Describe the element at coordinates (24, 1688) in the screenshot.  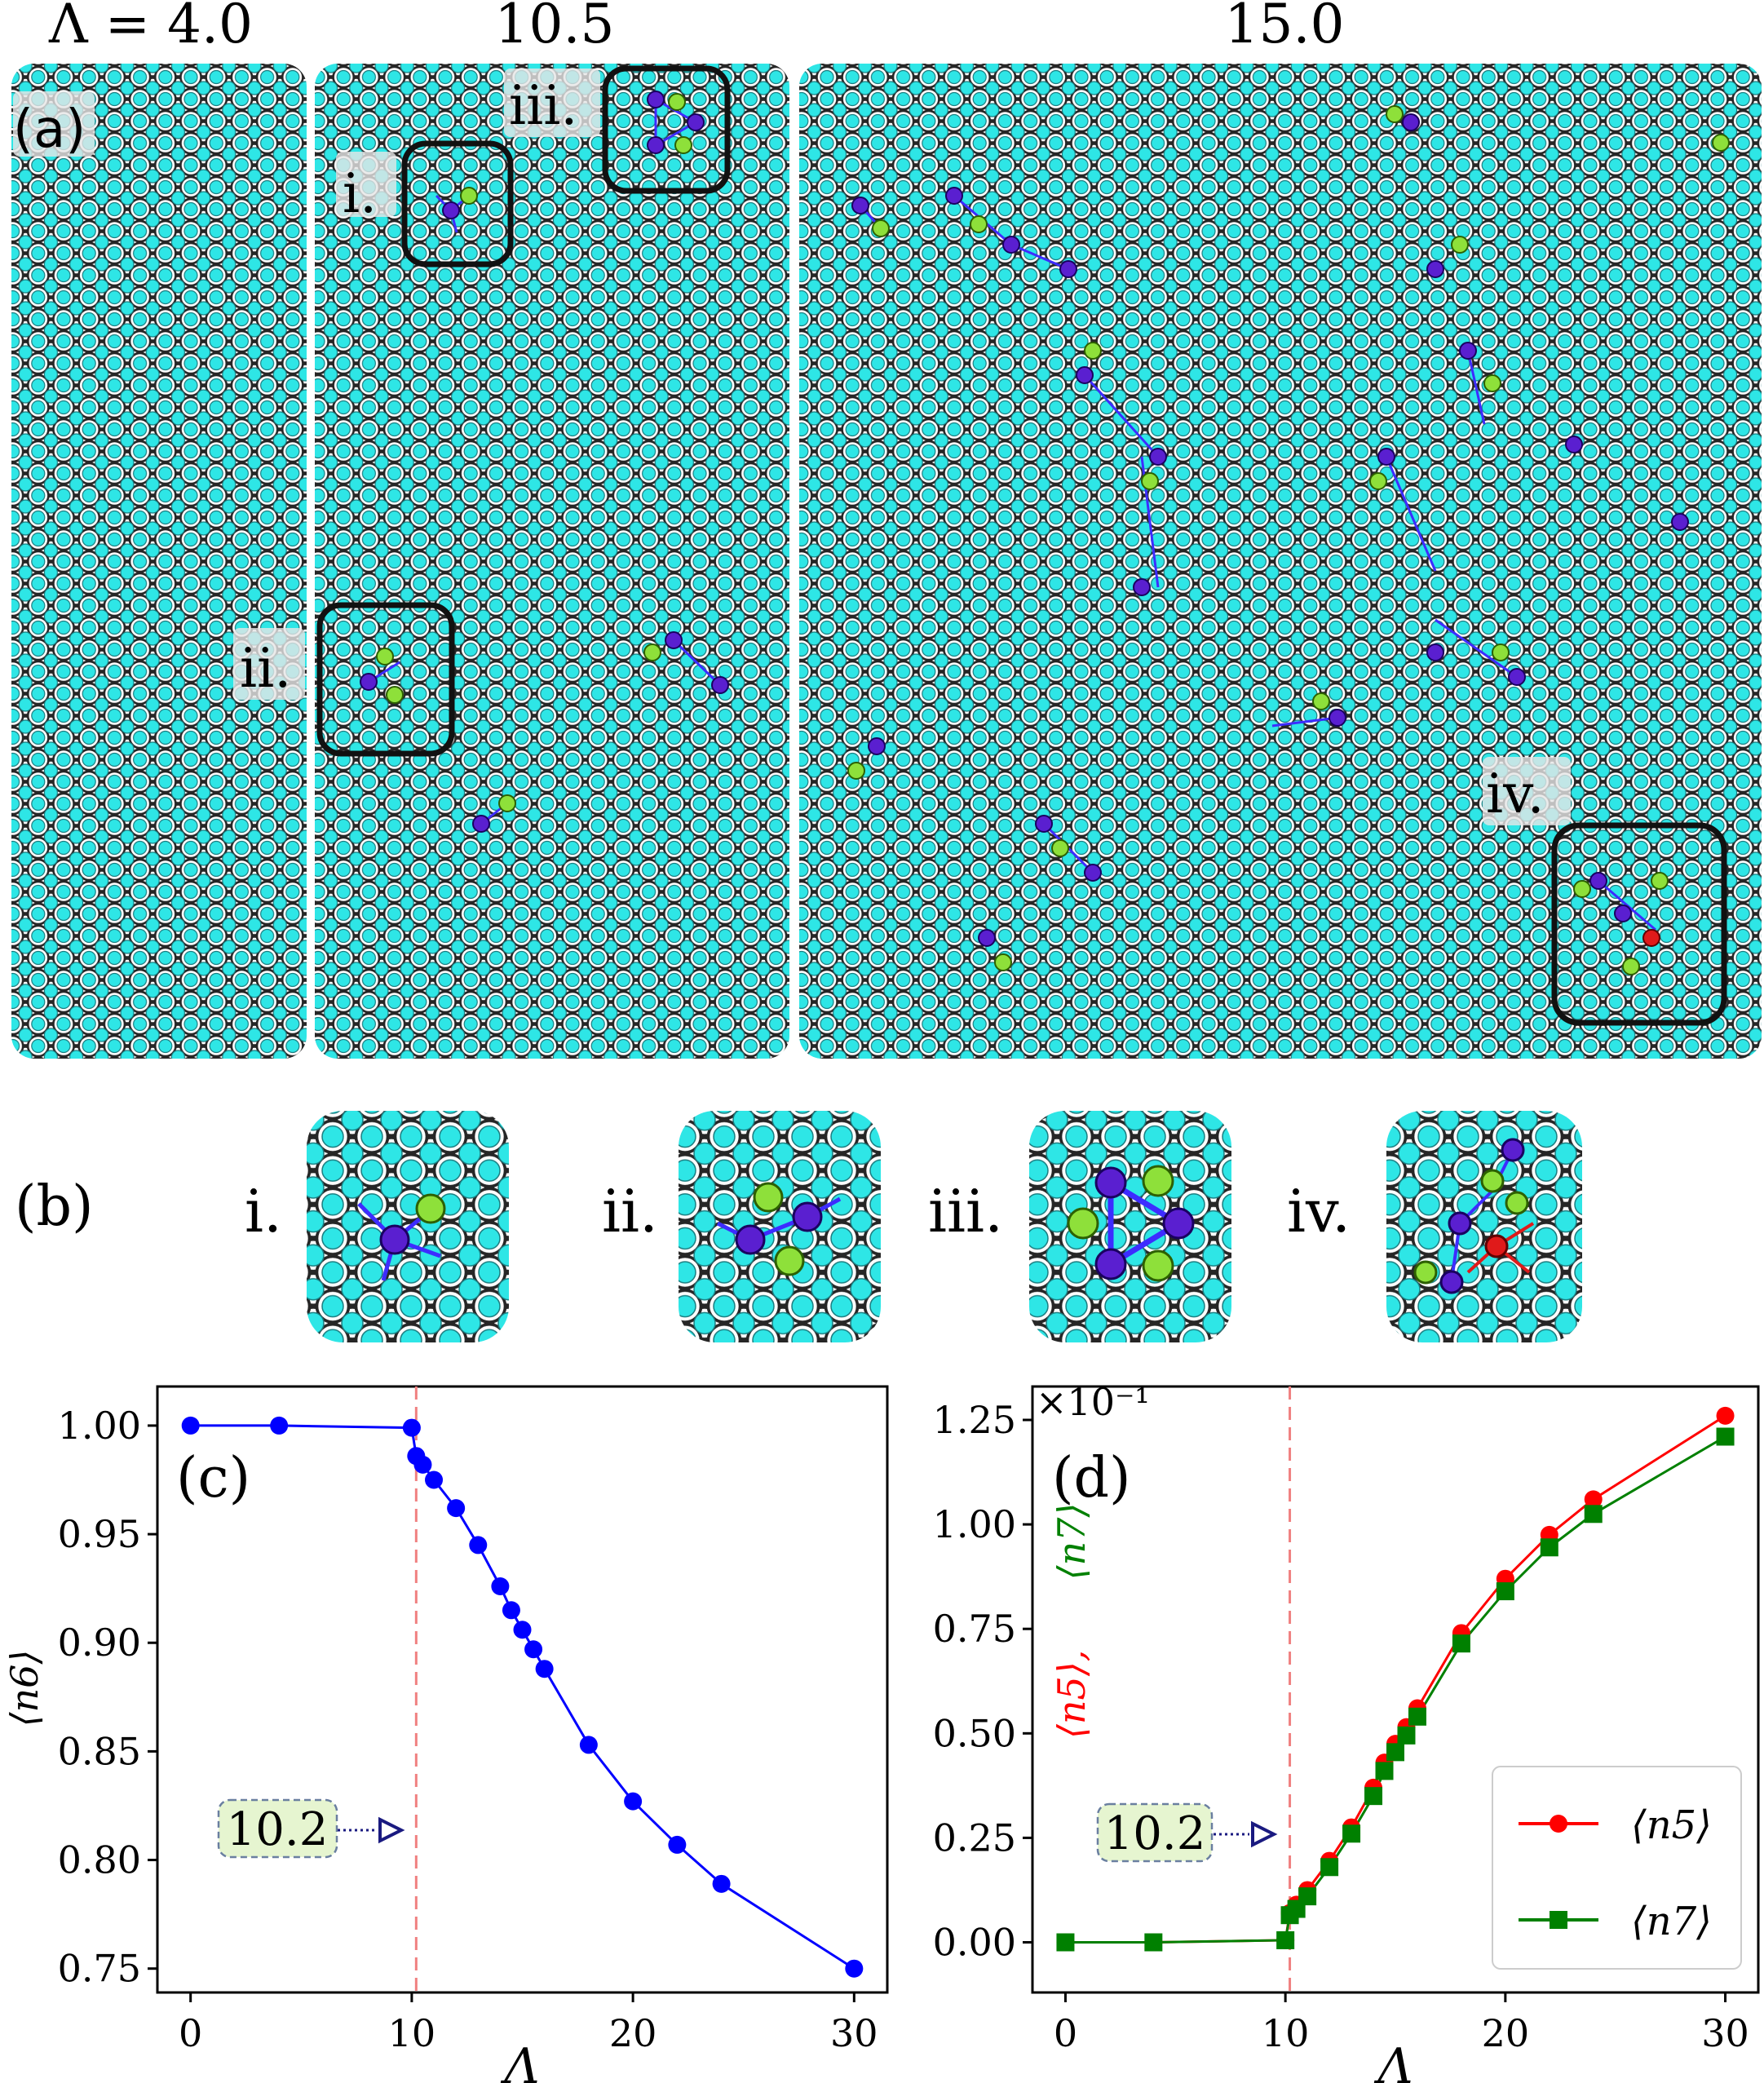
I see `chart-c-ylabel: ⟨n6⟩` at that location.